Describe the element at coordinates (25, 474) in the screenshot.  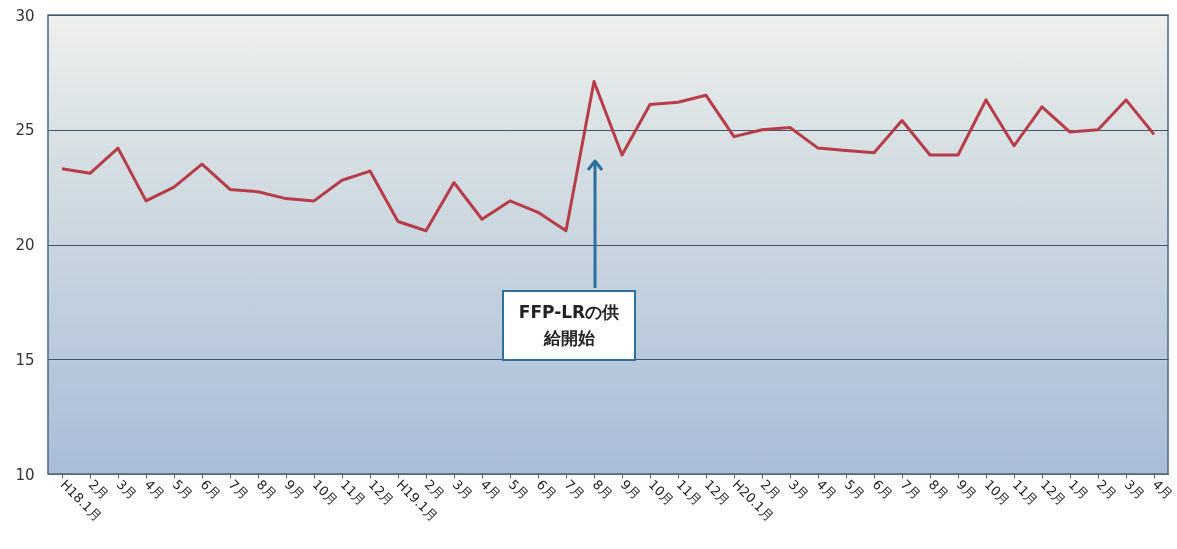
I see `y-tick-label: 10` at that location.